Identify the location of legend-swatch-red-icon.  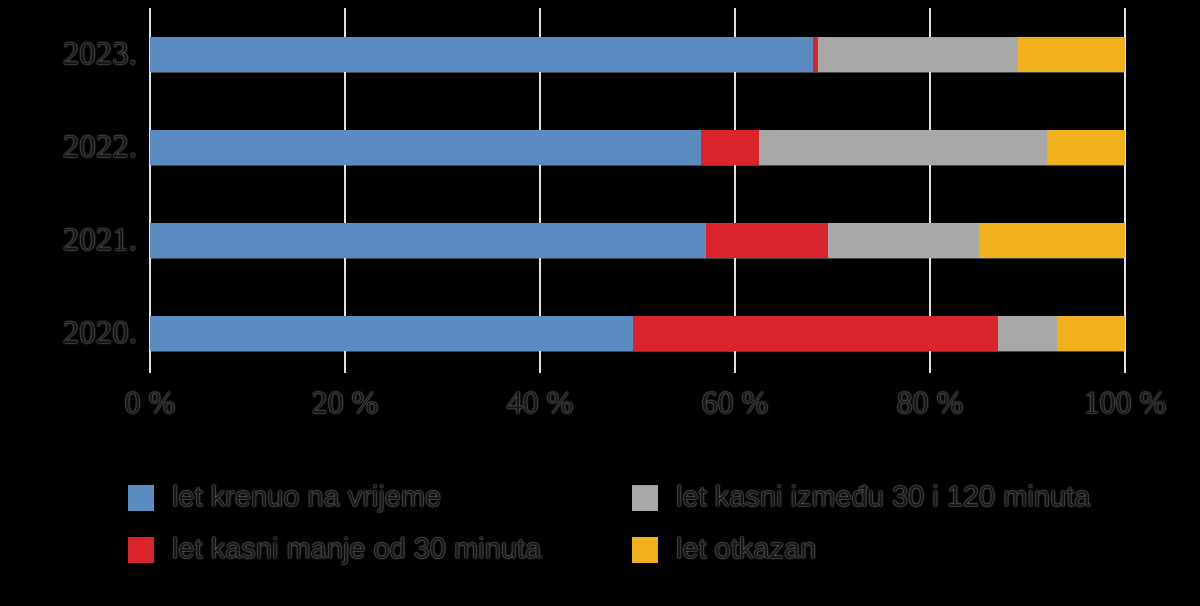
(141, 549).